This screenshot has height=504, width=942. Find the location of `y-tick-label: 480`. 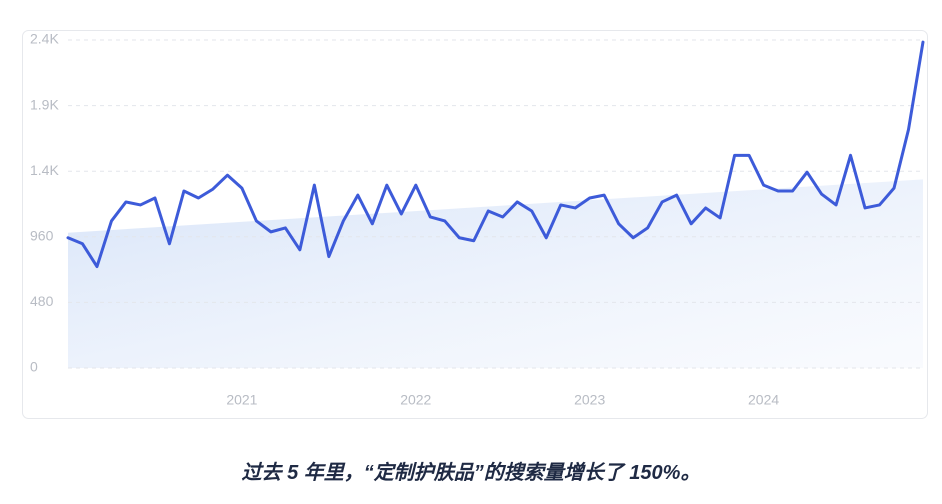

y-tick-label: 480 is located at coordinates (42, 301).